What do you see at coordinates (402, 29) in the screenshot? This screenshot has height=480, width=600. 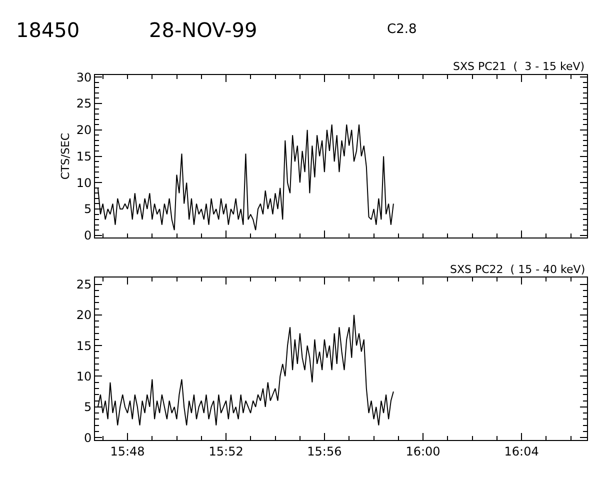 I see `text: C2.8` at bounding box center [402, 29].